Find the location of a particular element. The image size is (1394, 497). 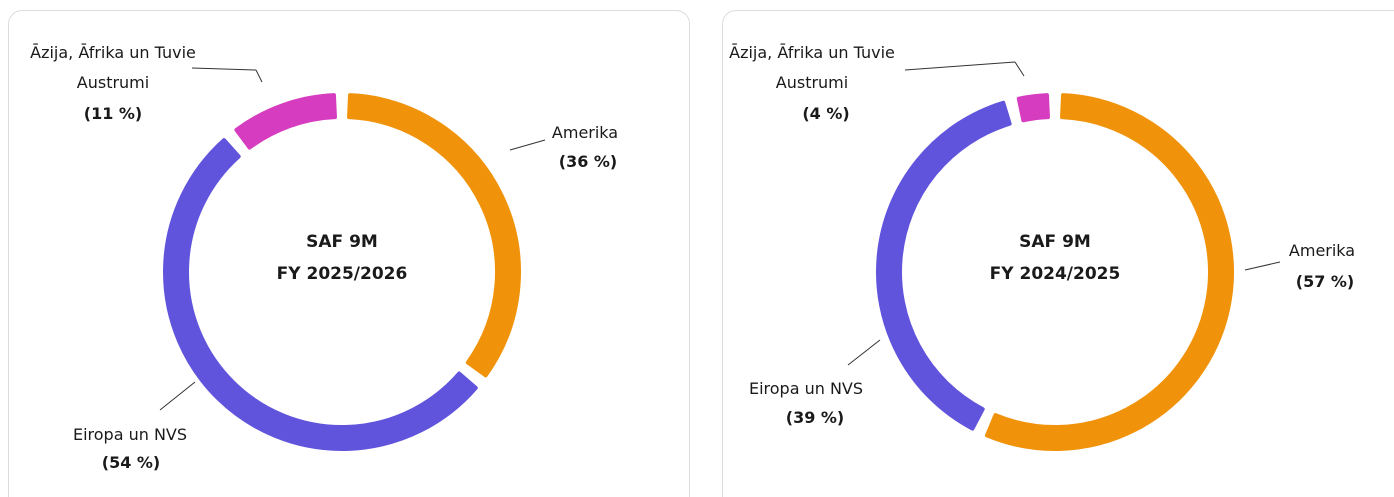

center-subtitle: FY 2024/2025 is located at coordinates (1055, 274).